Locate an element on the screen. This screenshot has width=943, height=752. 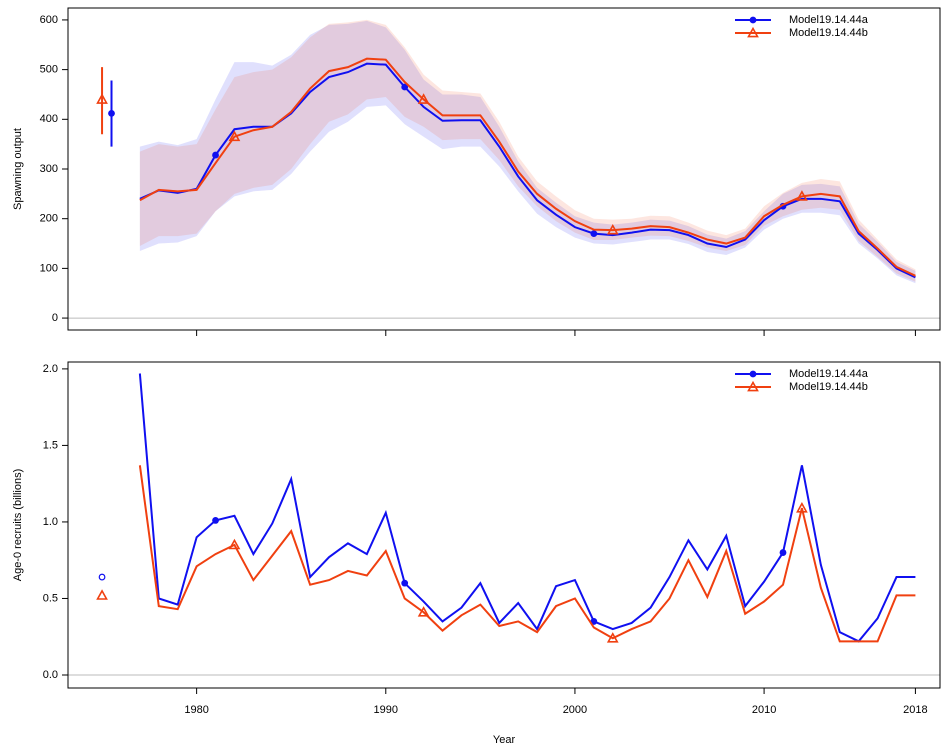
y-tick-label: 300 is located at coordinates (49, 169).